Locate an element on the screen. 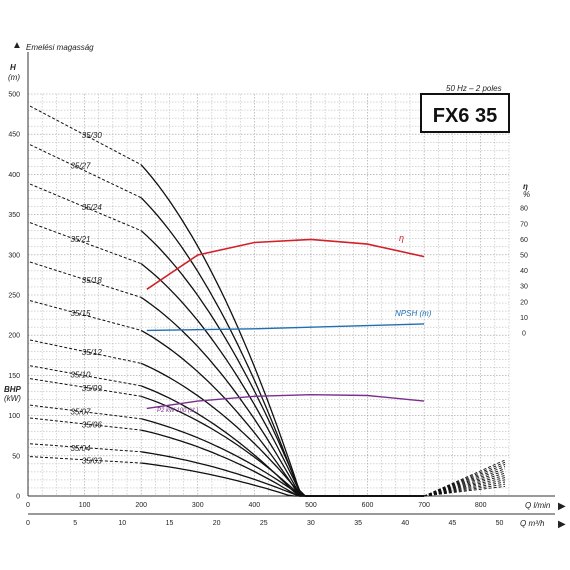 The height and width of the screenshot is (570, 570). stage-label: 35/30 is located at coordinates (92, 135).